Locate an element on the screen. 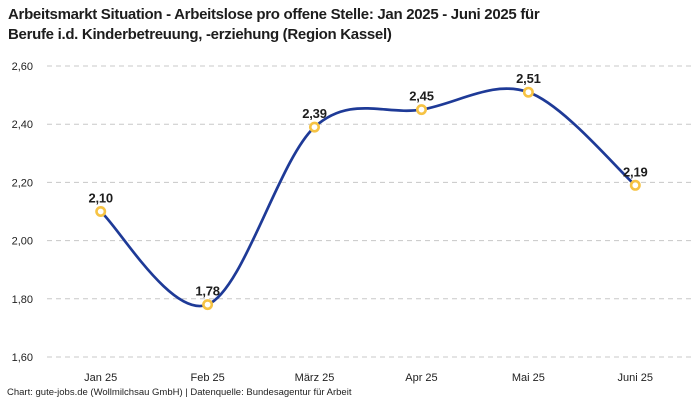 Image resolution: width=700 pixels, height=400 pixels. y-tick-label: 1,80 is located at coordinates (22, 300).